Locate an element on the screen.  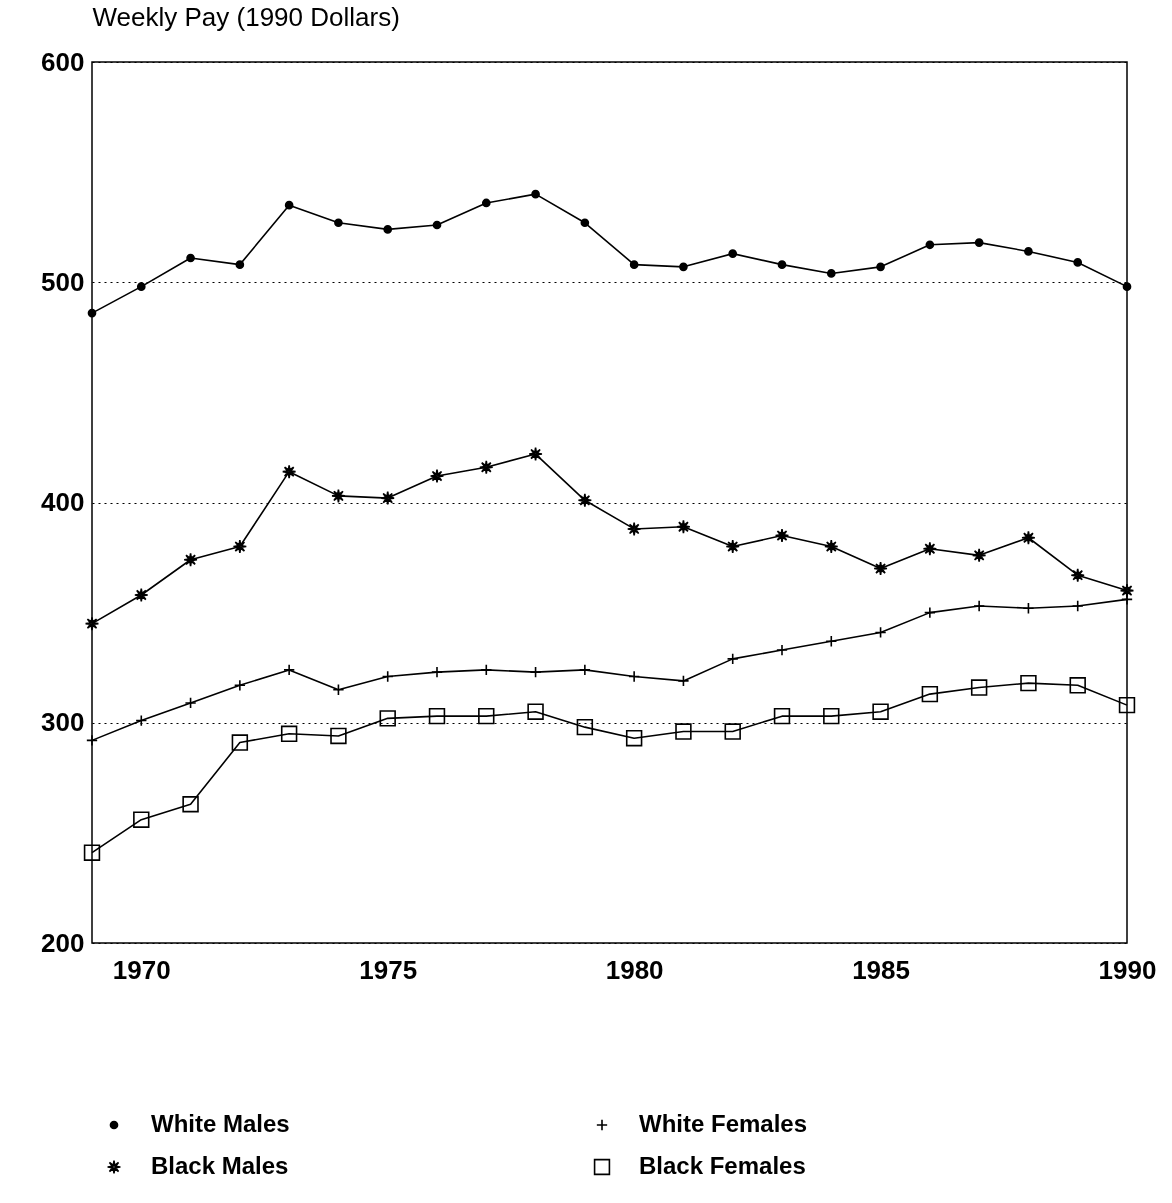
y-tick-label: 400 is located at coordinates (63, 502).